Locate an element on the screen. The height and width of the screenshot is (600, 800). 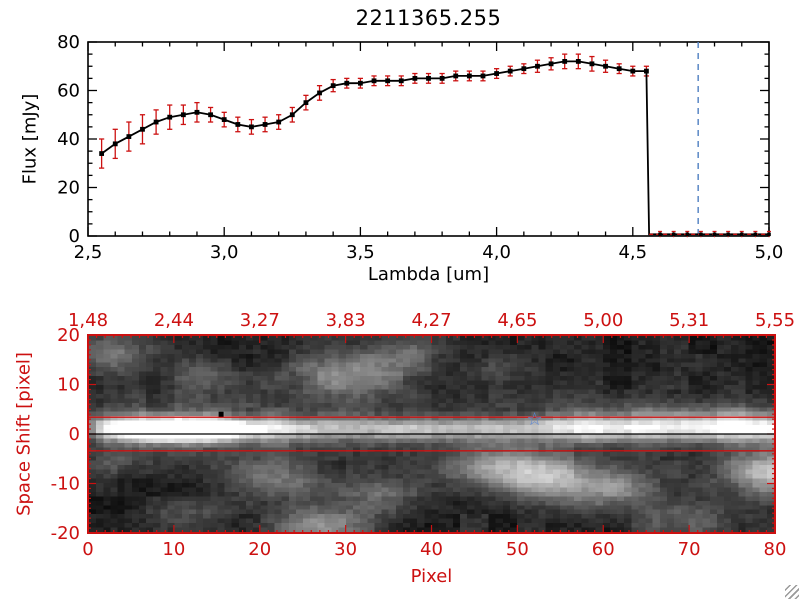
svg-text: 1,48 is located at coordinates (88, 320).